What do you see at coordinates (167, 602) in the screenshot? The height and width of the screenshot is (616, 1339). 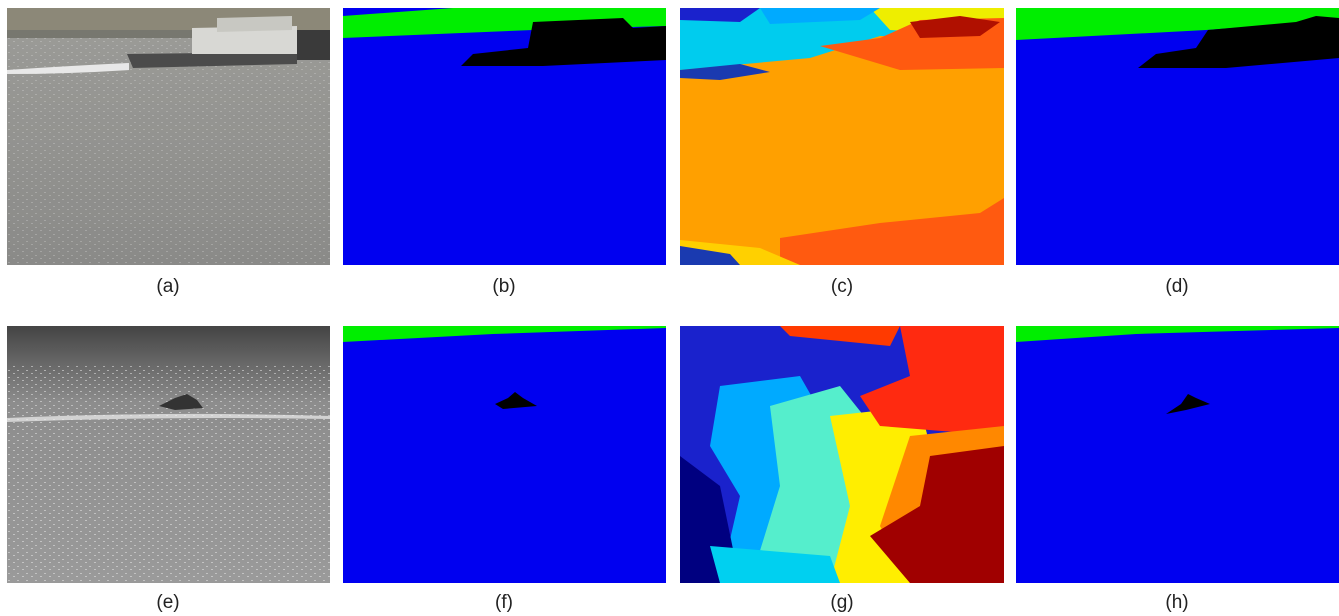 I see `panel-caption: (e)` at bounding box center [167, 602].